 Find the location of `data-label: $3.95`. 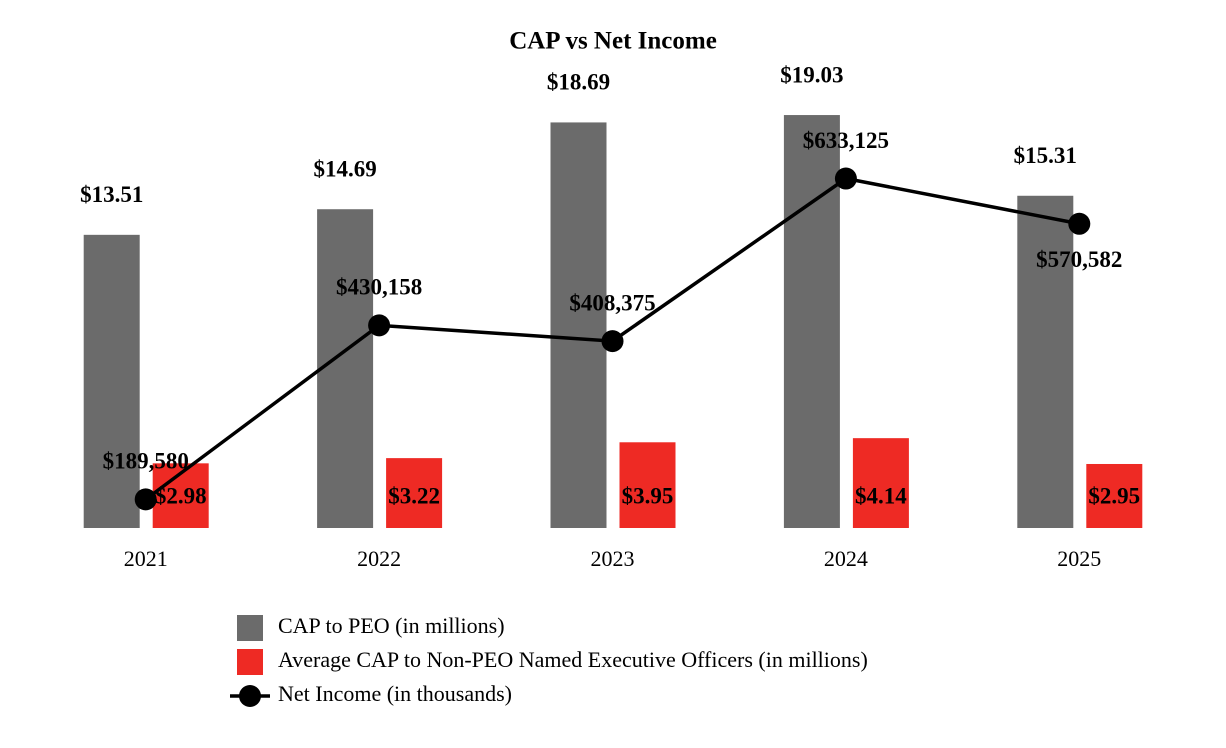

data-label: $3.95 is located at coordinates (648, 495).